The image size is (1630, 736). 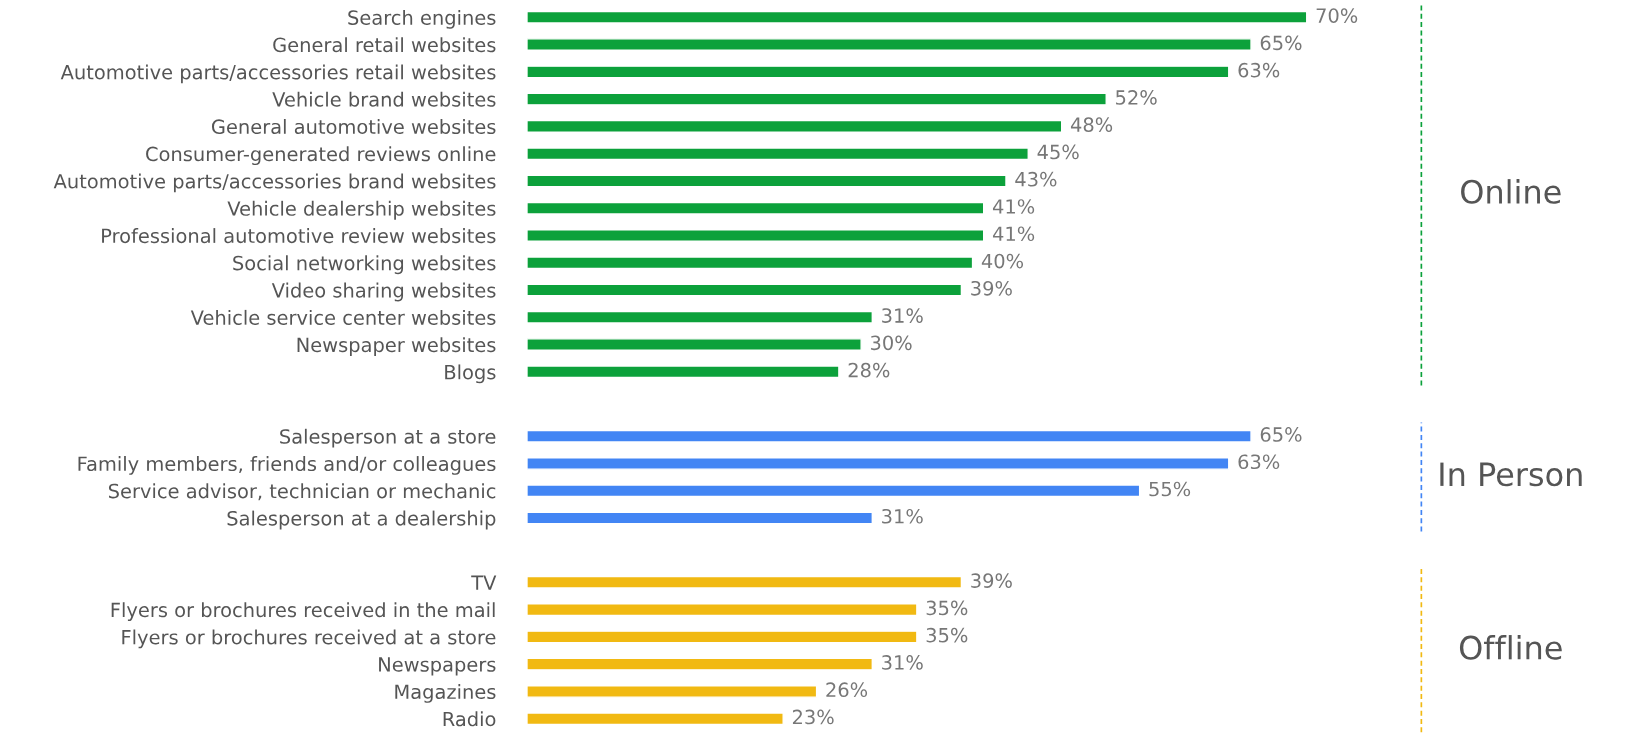 I want to click on y-tick-label: General retail websites, so click(x=384, y=45).